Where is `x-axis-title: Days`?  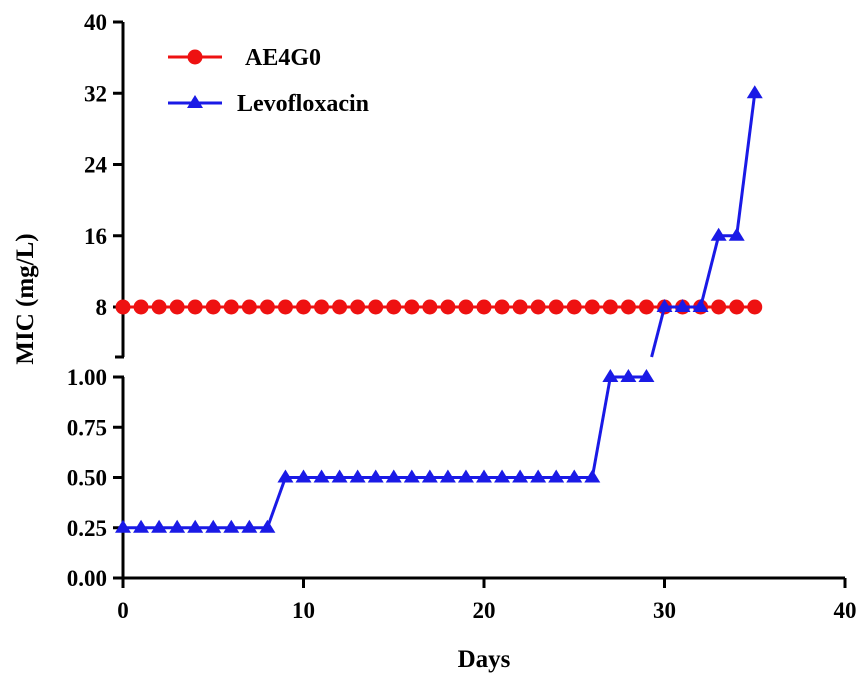 x-axis-title: Days is located at coordinates (484, 659).